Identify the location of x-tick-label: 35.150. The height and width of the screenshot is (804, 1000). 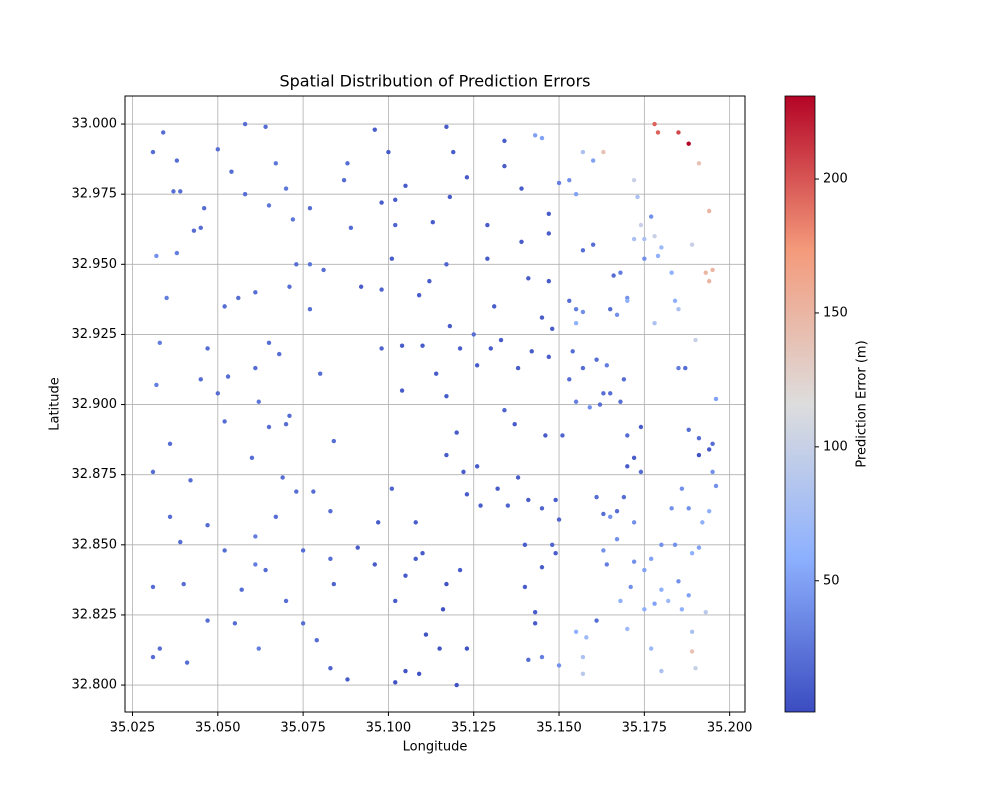
(559, 728).